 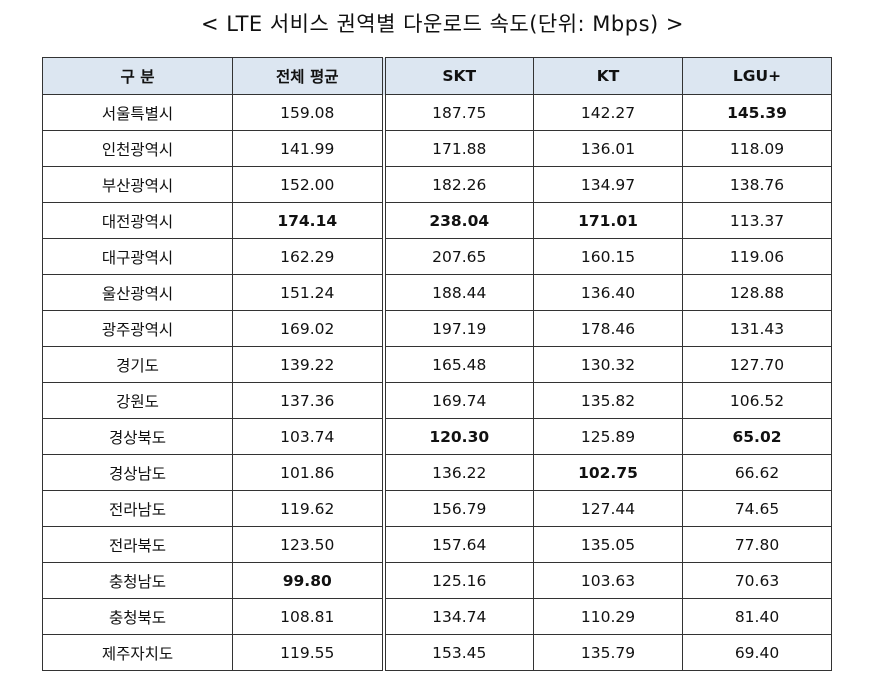 I want to click on table-row: 전라남도 119.62 156.79 127.44 74.65, so click(x=437, y=508).